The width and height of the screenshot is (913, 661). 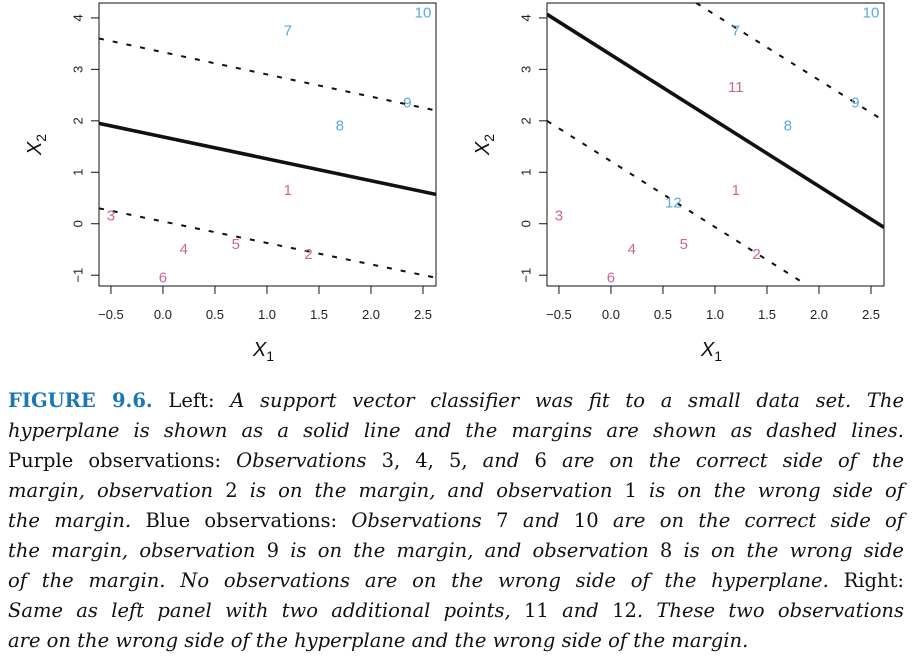 I want to click on y-tick-label: 2, so click(x=78, y=120).